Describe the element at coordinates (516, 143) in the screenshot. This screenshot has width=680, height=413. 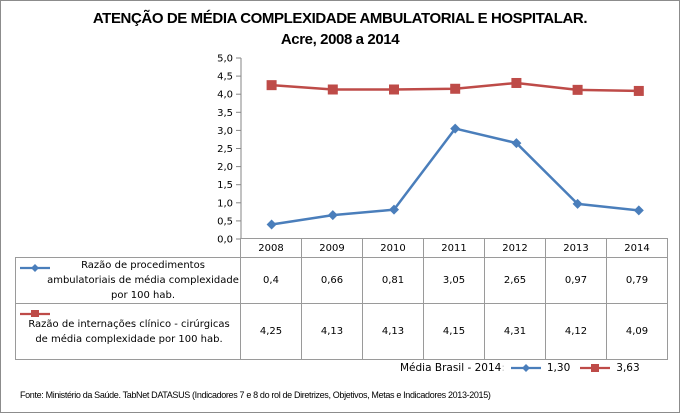
I see `data-point-diamond-2012` at that location.